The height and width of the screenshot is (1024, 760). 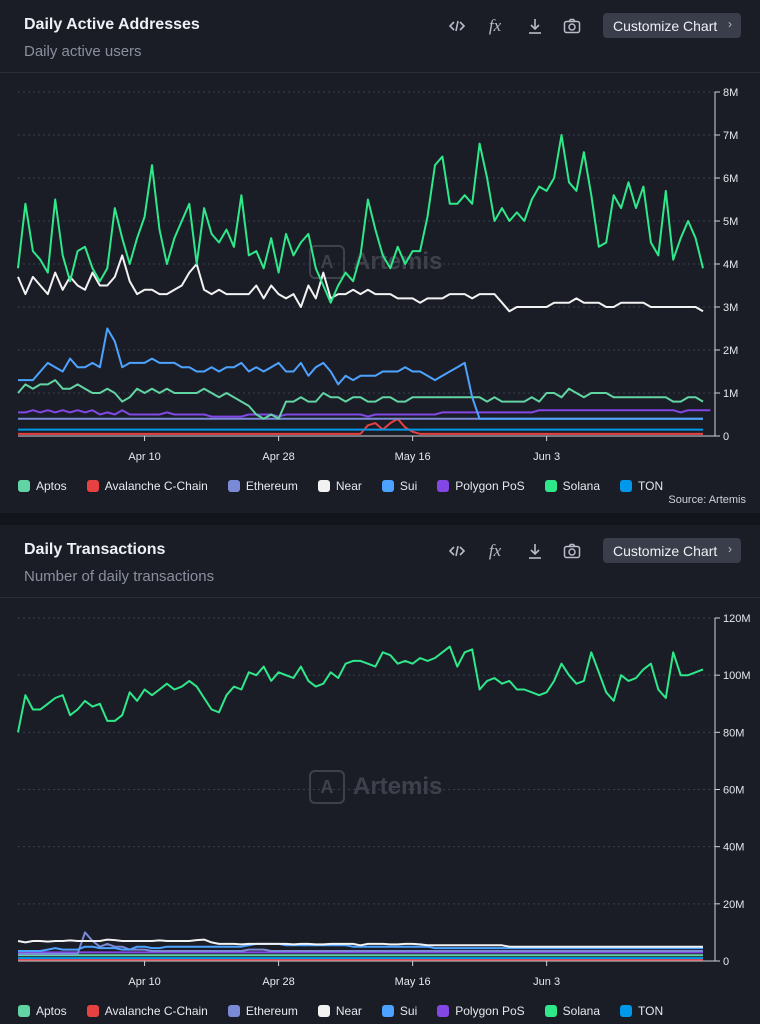 I want to click on y-tick-label: 1M, so click(x=730, y=394).